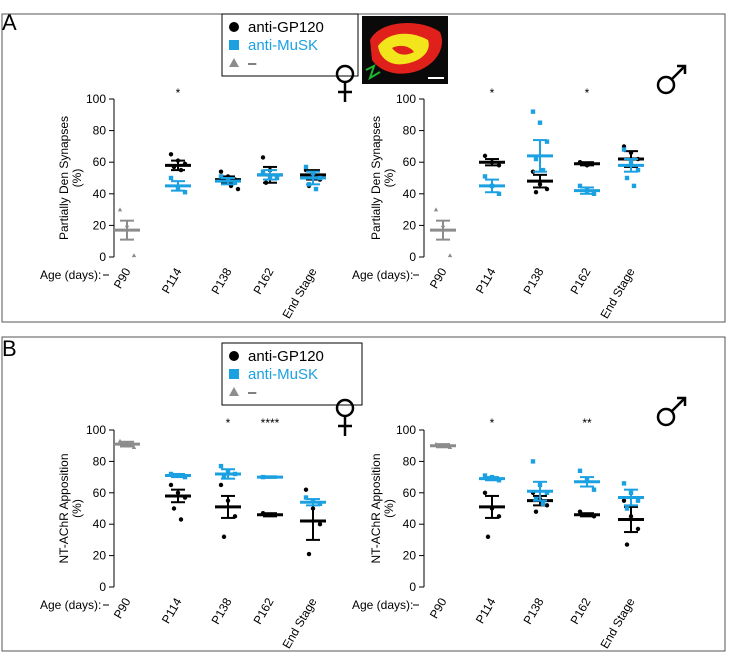 The height and width of the screenshot is (660, 730). What do you see at coordinates (234, 27) in the screenshot?
I see `legend-marker-gp120` at bounding box center [234, 27].